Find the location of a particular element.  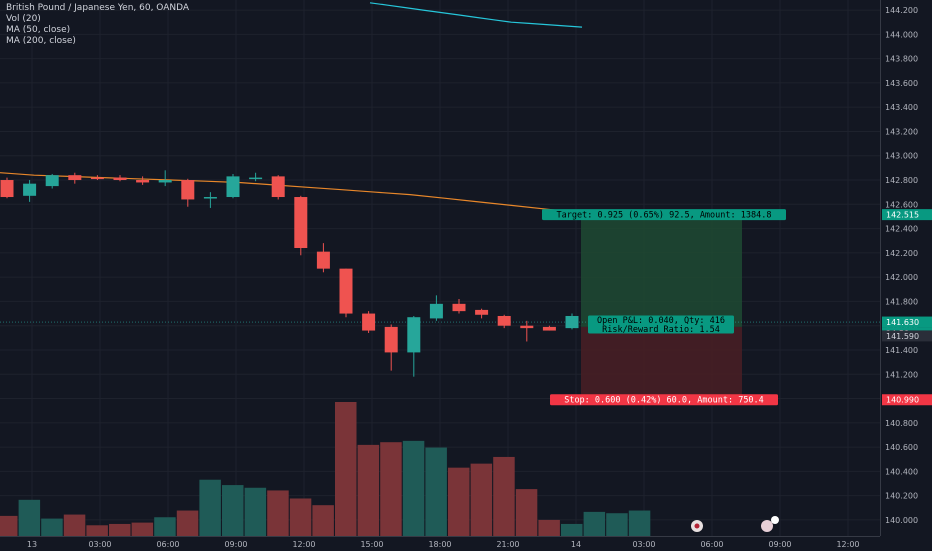

price-tick-label: 143.000 is located at coordinates (901, 156).